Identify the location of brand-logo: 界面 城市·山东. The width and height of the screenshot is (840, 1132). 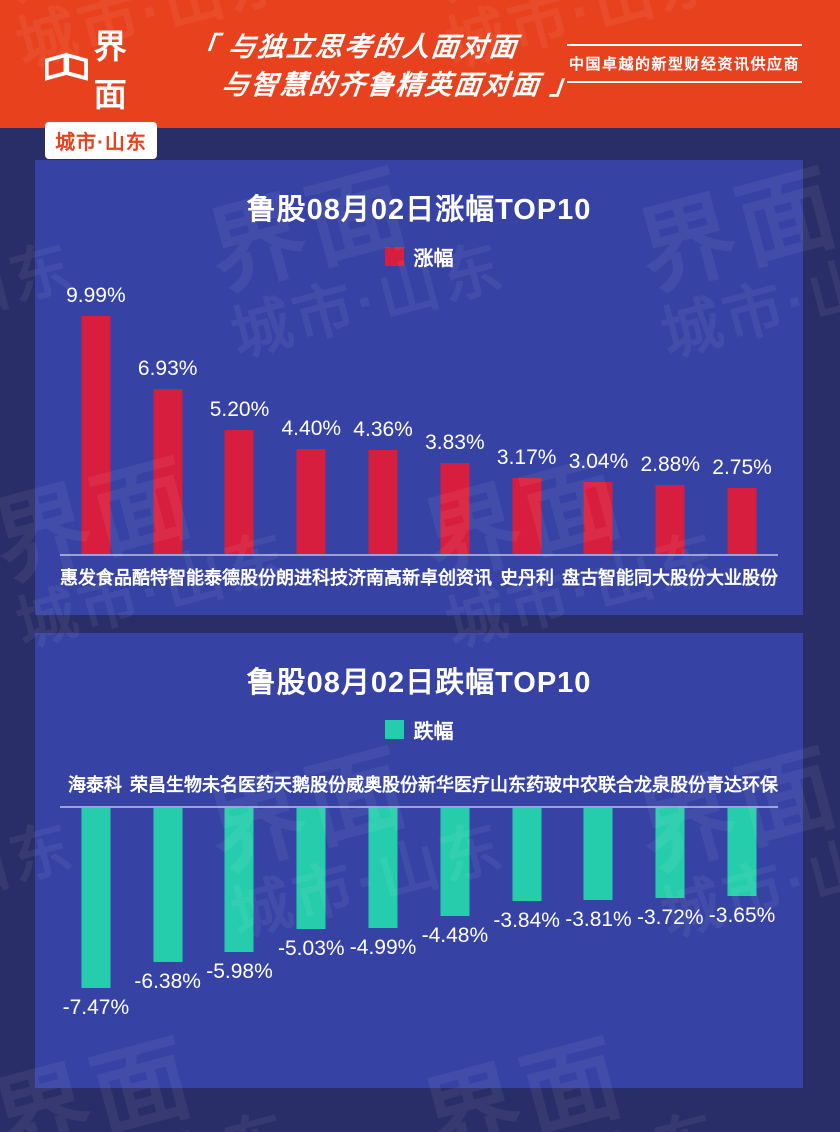
(101, 89).